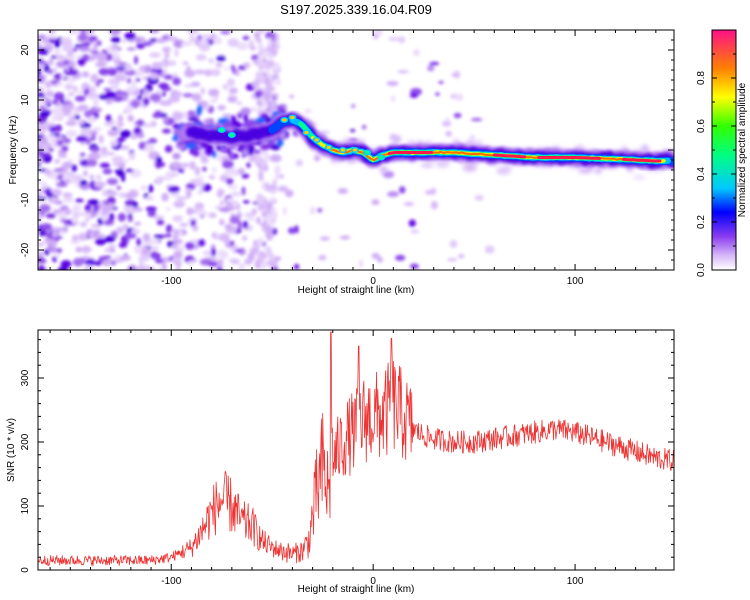 Image resolution: width=750 pixels, height=600 pixels. What do you see at coordinates (426, 141) in the screenshot?
I see `spectral-ridge` at bounding box center [426, 141].